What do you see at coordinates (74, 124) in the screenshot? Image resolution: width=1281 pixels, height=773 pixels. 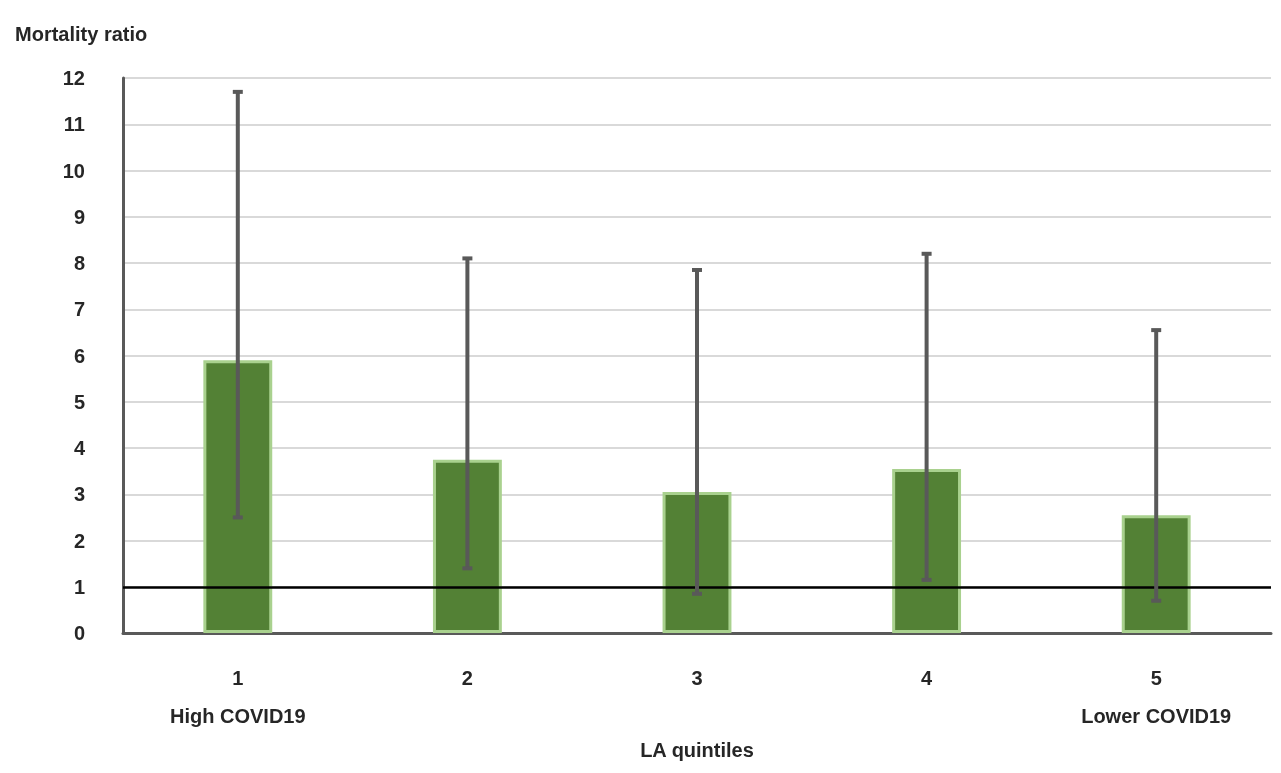 I see `y-tick-label: 11` at bounding box center [74, 124].